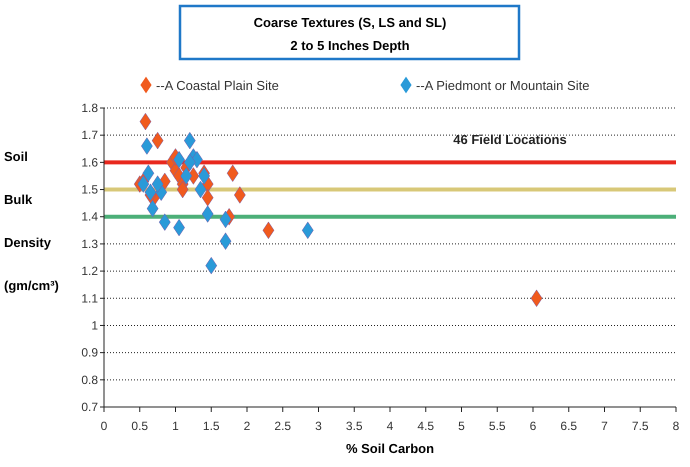 Image resolution: width=690 pixels, height=467 pixels. What do you see at coordinates (503, 85) in the screenshot?
I see `legend-label: --A Piedmont or Mountain Site` at bounding box center [503, 85].